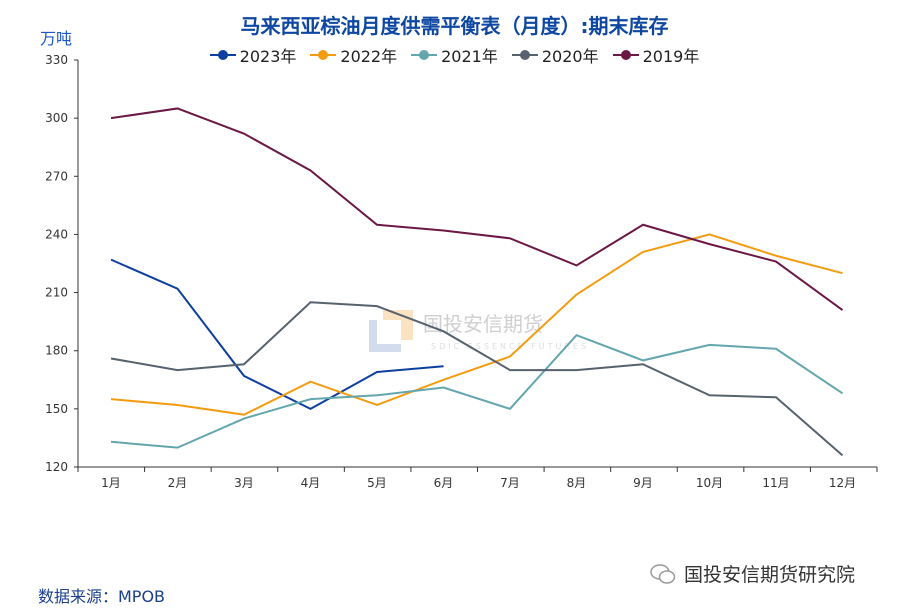 This screenshot has width=909, height=611. I want to click on x-tick-label: 2月, so click(178, 483).